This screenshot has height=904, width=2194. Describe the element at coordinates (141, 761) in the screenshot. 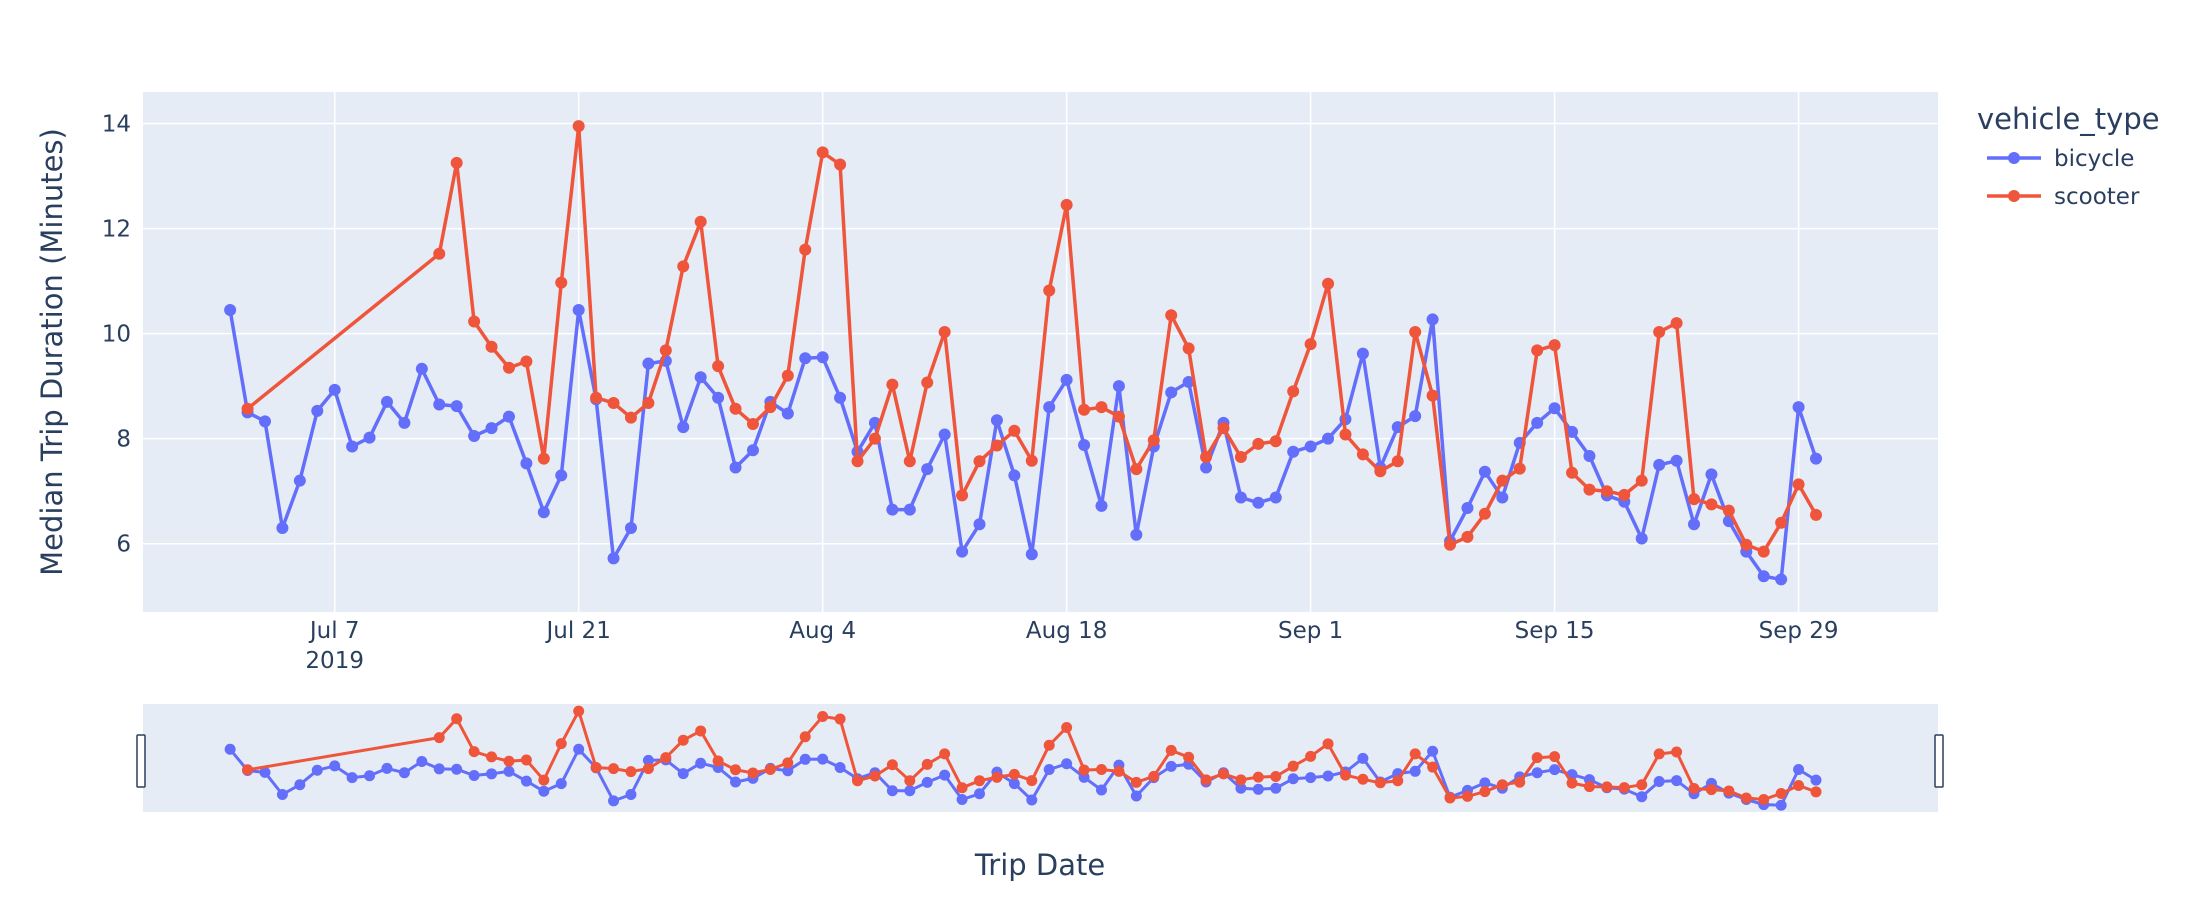

I see `range-slider-left-handle` at that location.